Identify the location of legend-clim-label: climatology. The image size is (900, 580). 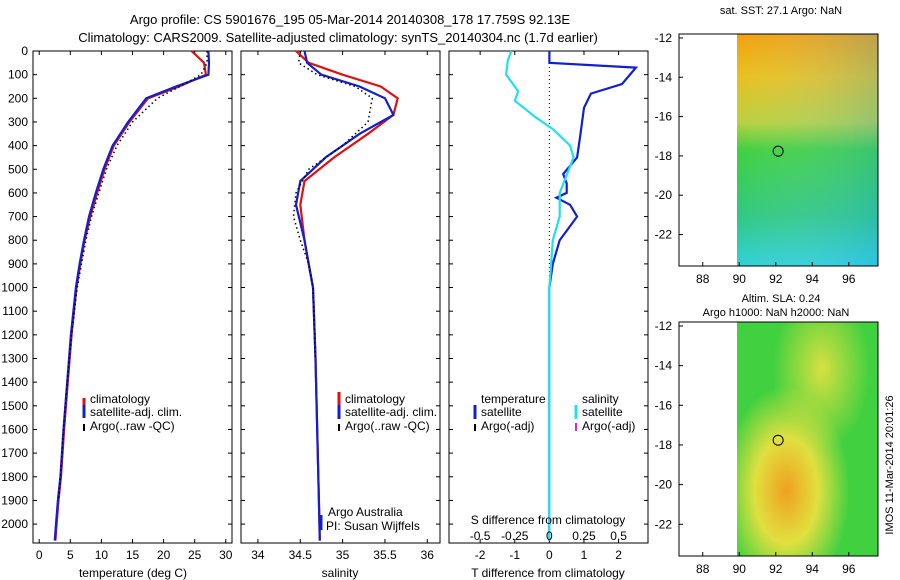
(120, 399).